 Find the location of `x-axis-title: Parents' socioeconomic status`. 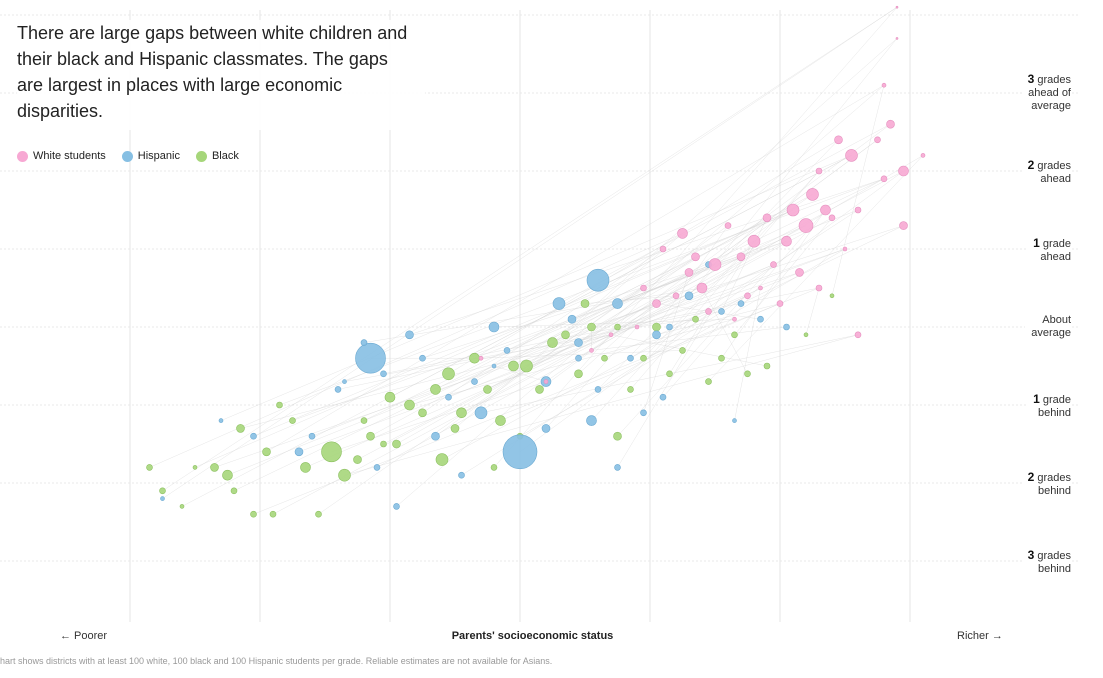

x-axis-title: Parents' socioeconomic status is located at coordinates (532, 636).